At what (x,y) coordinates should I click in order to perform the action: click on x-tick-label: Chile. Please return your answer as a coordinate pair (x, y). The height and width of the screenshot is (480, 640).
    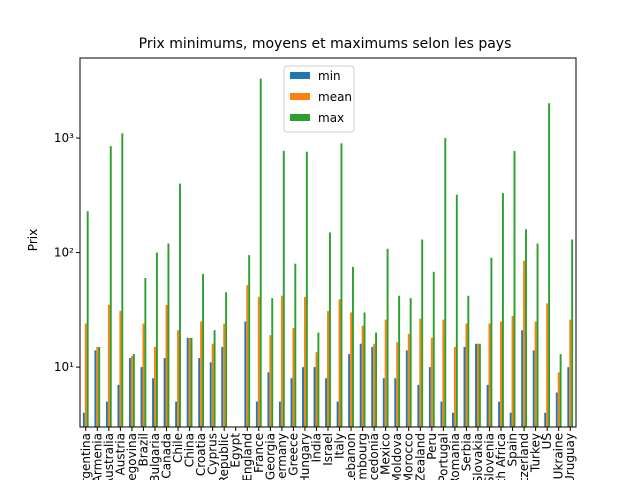
    Looking at the image, I should click on (178, 448).